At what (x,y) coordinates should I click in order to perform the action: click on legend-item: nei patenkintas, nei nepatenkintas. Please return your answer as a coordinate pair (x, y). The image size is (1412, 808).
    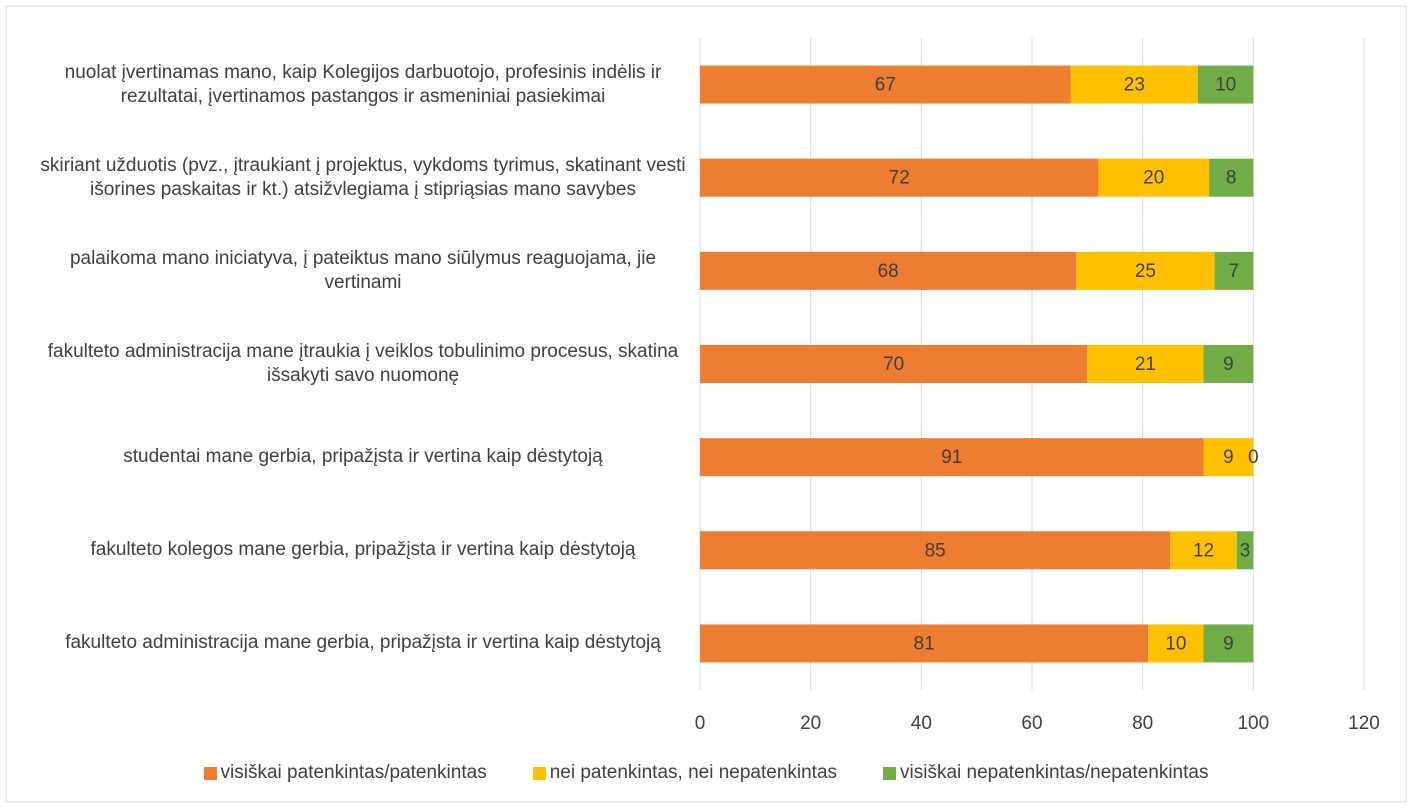
    Looking at the image, I should click on (685, 773).